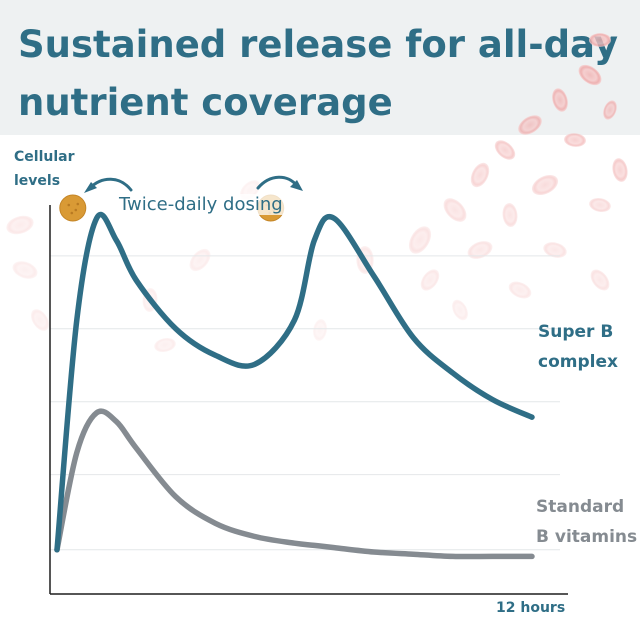 The width and height of the screenshot is (640, 640). What do you see at coordinates (531, 608) in the screenshot?
I see `x-axis-label: 12 hours` at bounding box center [531, 608].